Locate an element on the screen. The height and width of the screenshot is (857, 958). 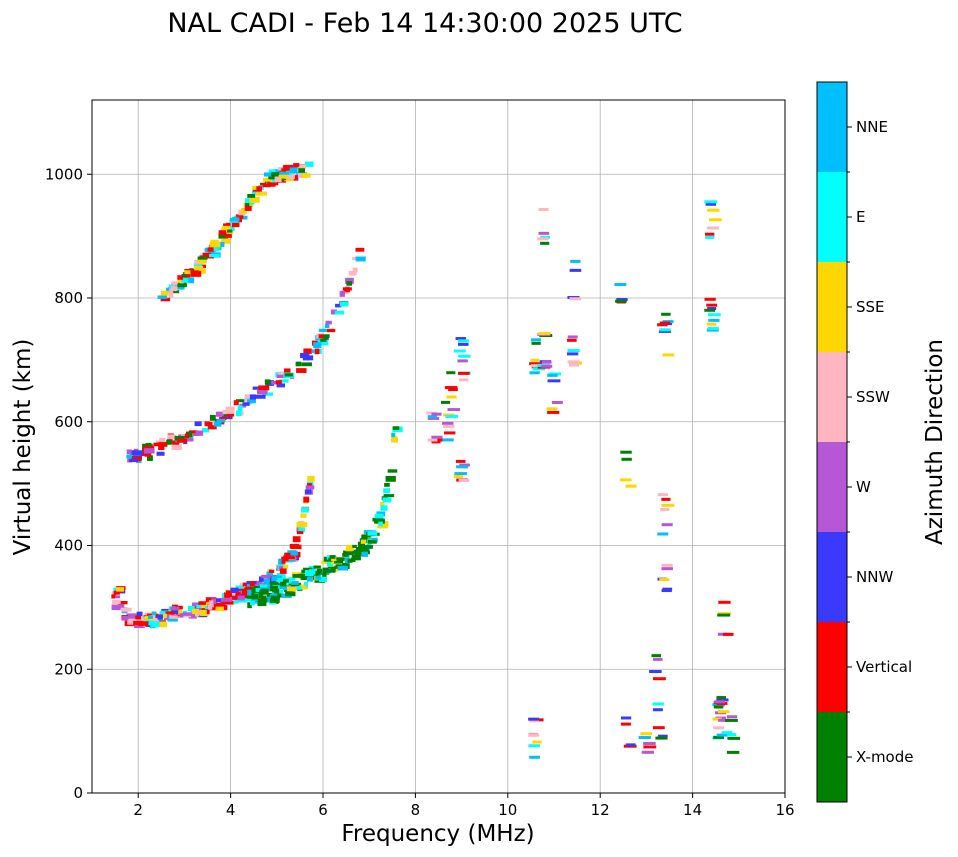
y-tick-label: 0 is located at coordinates (78, 793).